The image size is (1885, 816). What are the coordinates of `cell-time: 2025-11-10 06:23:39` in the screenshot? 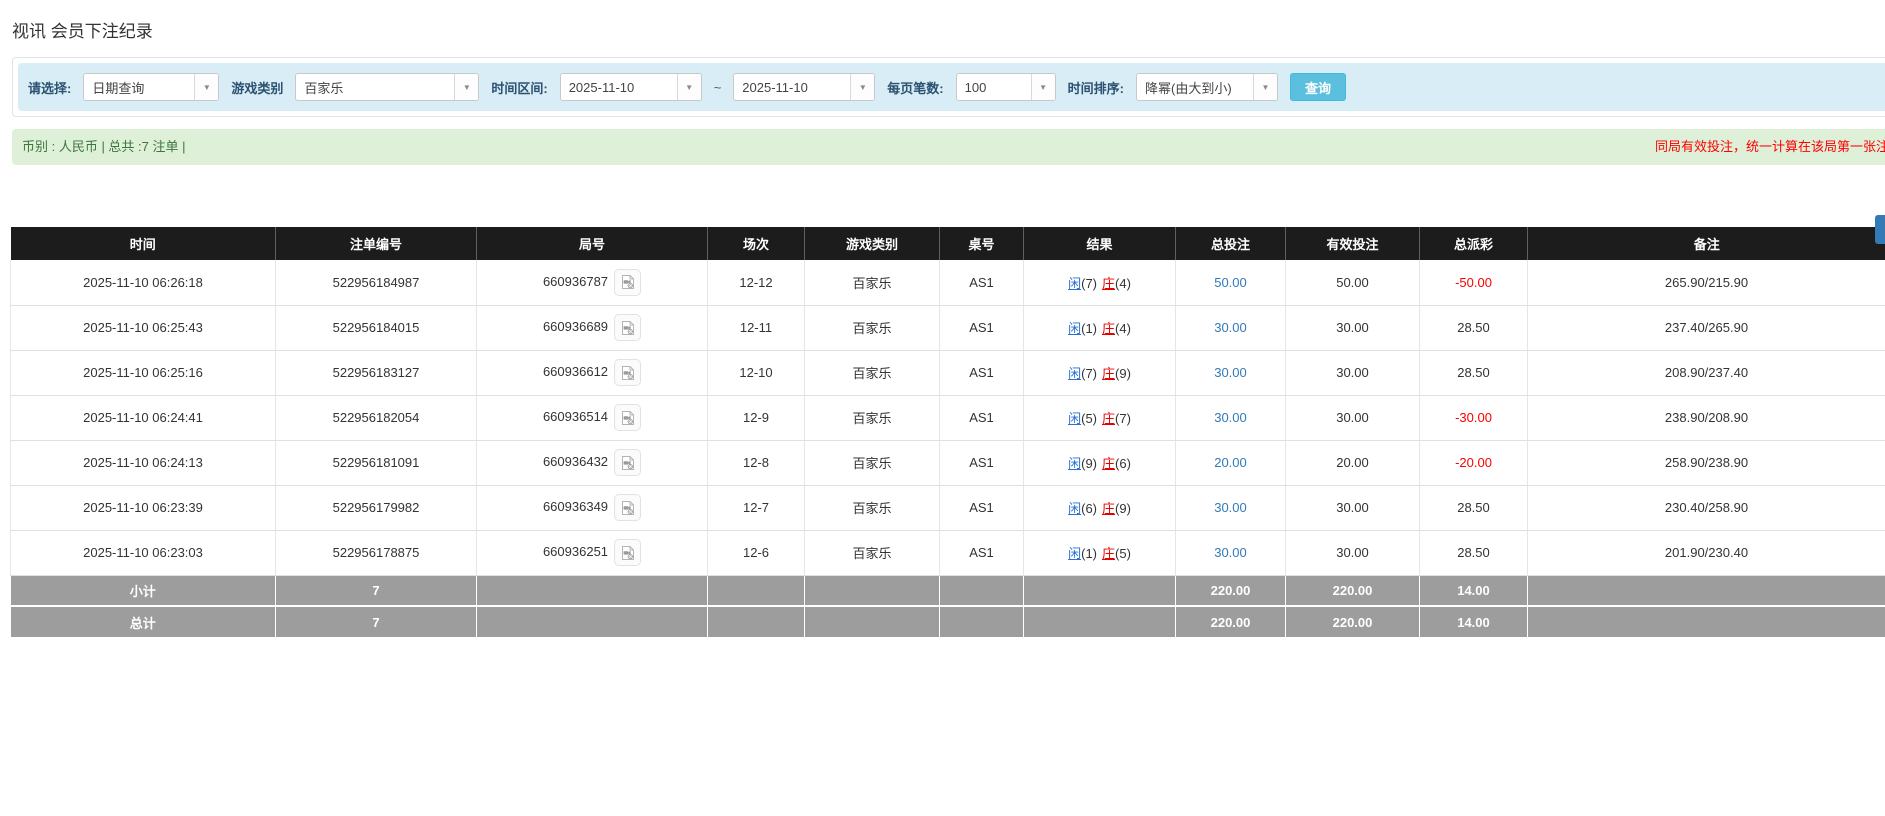 It's located at (143, 507).